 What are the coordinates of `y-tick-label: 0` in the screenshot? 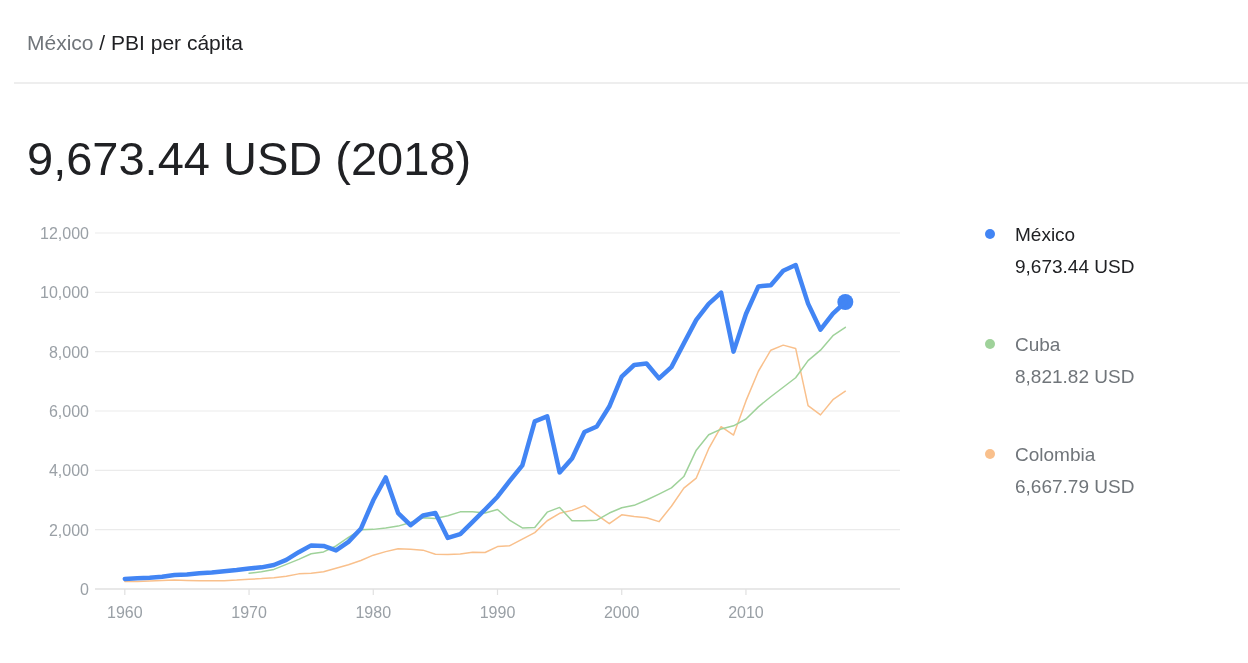 It's located at (85, 589).